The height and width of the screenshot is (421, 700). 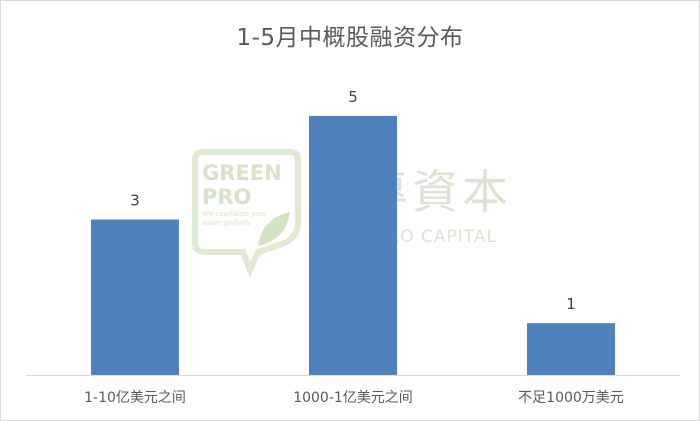 I want to click on x-axis-tick-labels: 1-10亿美元之间 1000-1亿美元之间 不足1000万美元, so click(x=354, y=398).